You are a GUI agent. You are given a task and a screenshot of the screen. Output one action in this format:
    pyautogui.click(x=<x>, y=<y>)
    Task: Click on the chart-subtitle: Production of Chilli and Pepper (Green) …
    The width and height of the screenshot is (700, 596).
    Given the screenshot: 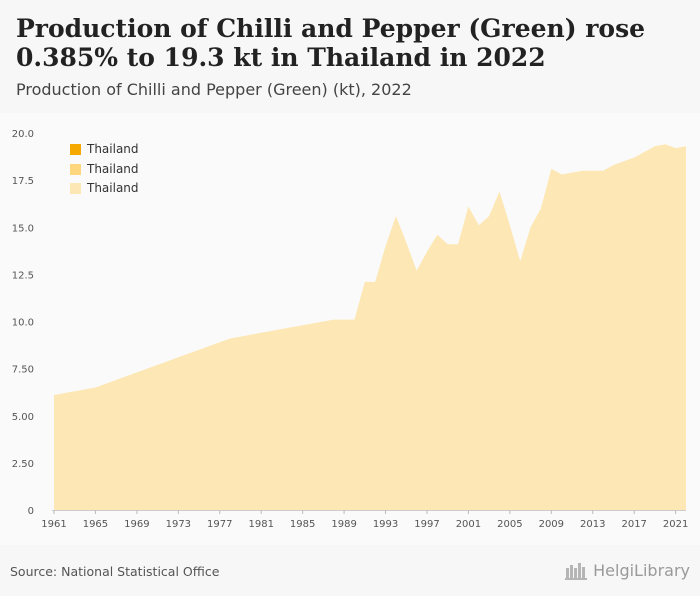 What is the action you would take?
    pyautogui.click(x=214, y=89)
    